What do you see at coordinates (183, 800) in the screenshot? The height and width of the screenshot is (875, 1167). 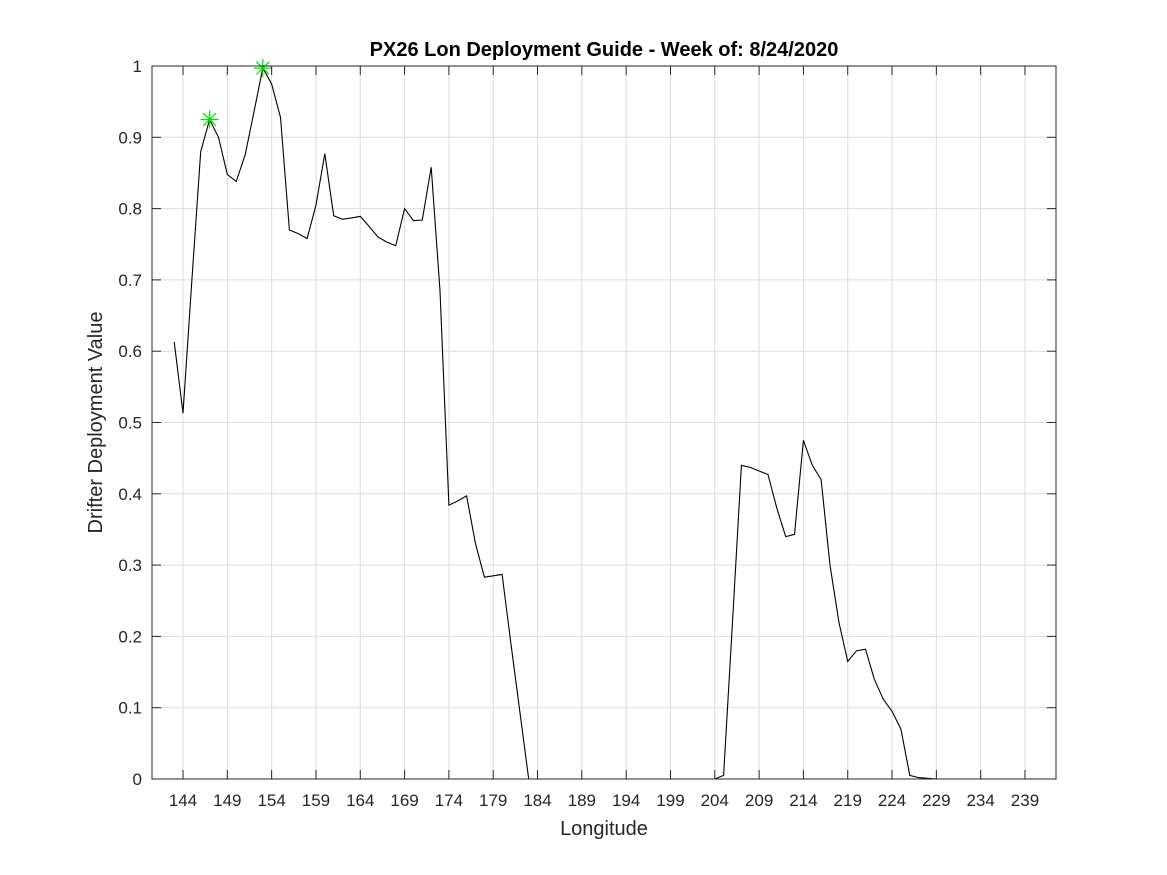 I see `x-tick-label: 144` at bounding box center [183, 800].